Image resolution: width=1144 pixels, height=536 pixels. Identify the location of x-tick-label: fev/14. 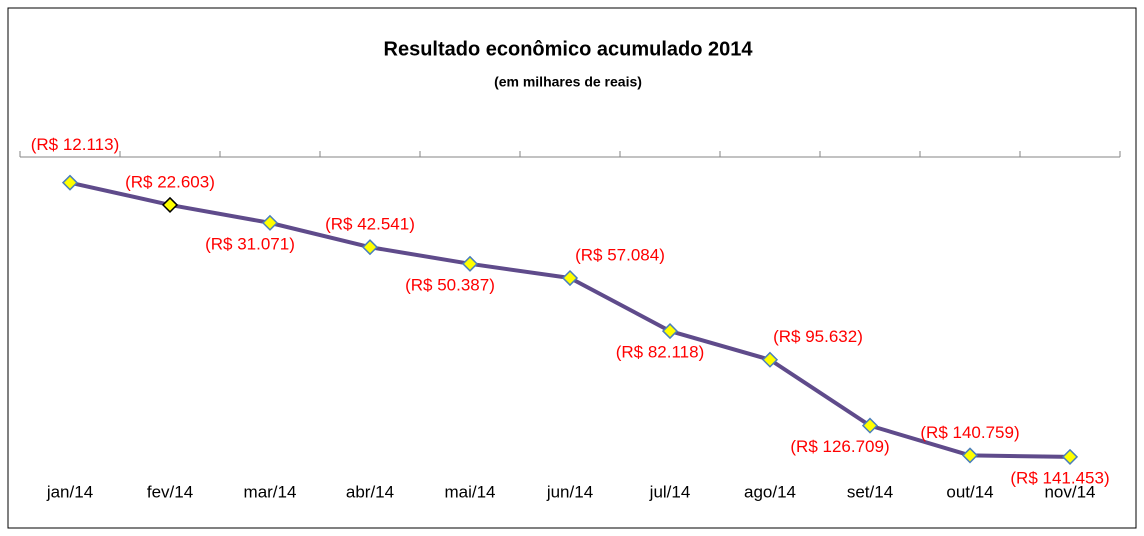
(170, 491).